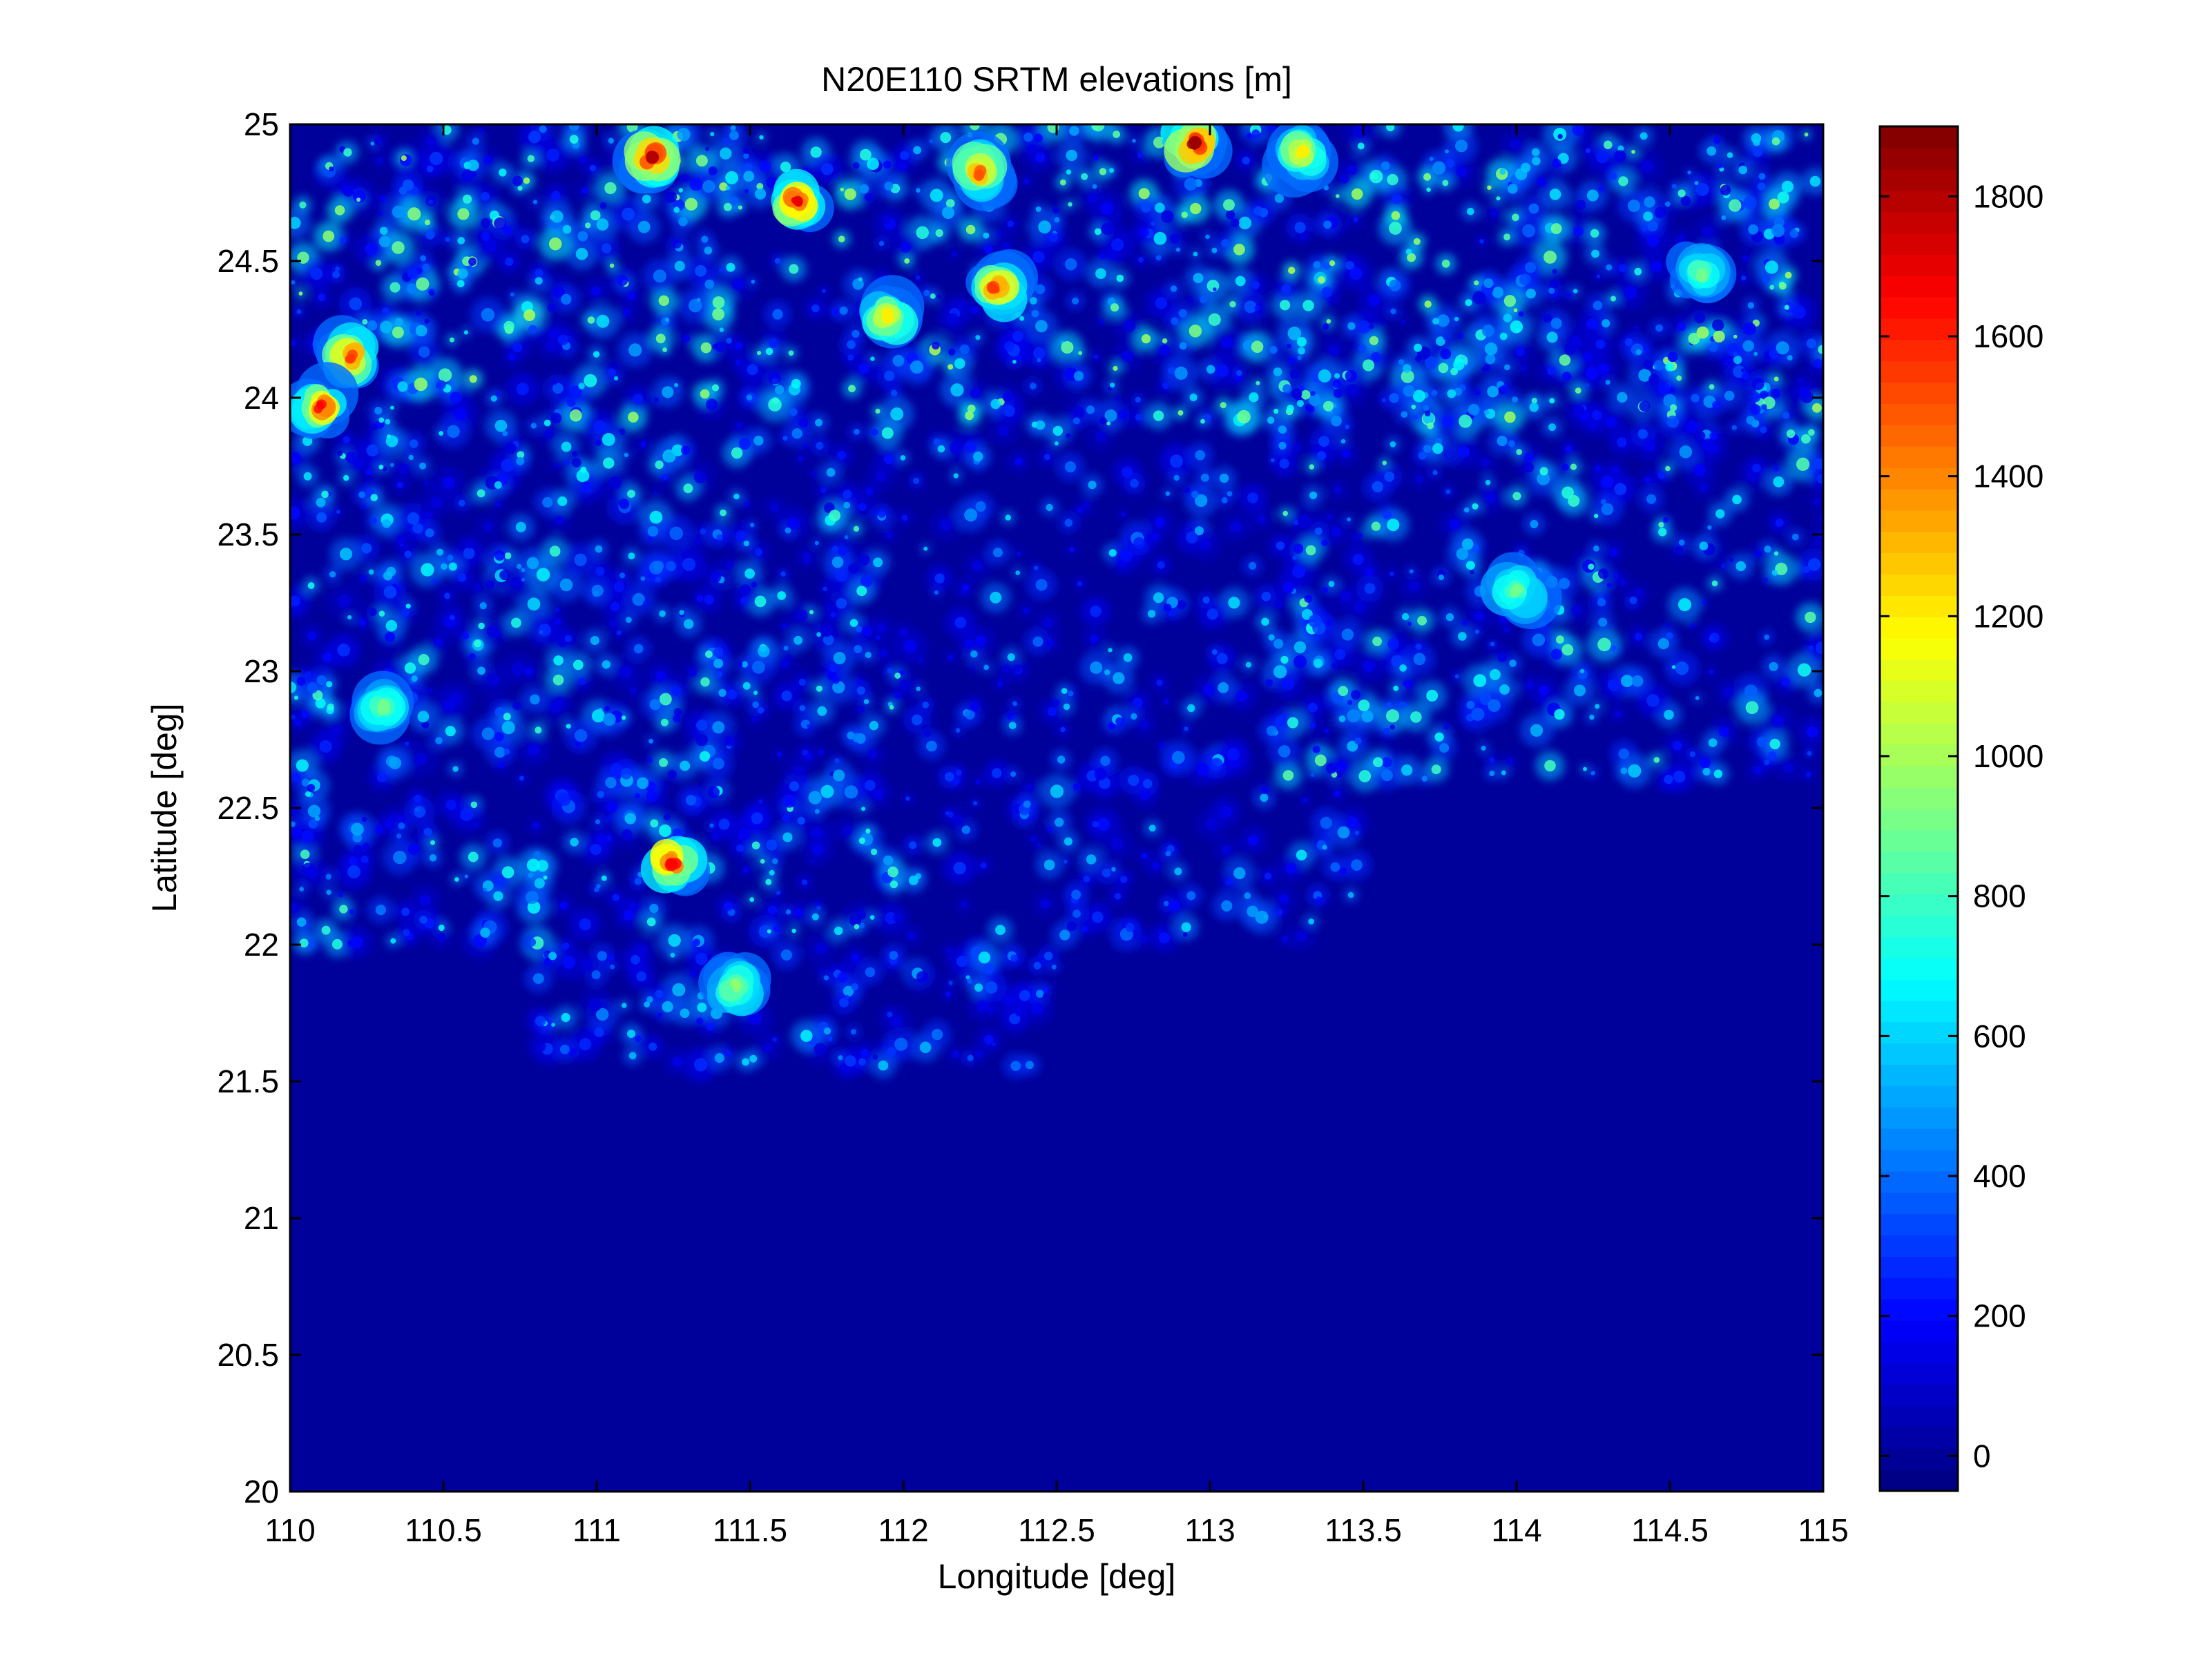 This screenshot has width=2212, height=1658. Describe the element at coordinates (248, 1081) in the screenshot. I see `y-tick-label: 21.5` at that location.